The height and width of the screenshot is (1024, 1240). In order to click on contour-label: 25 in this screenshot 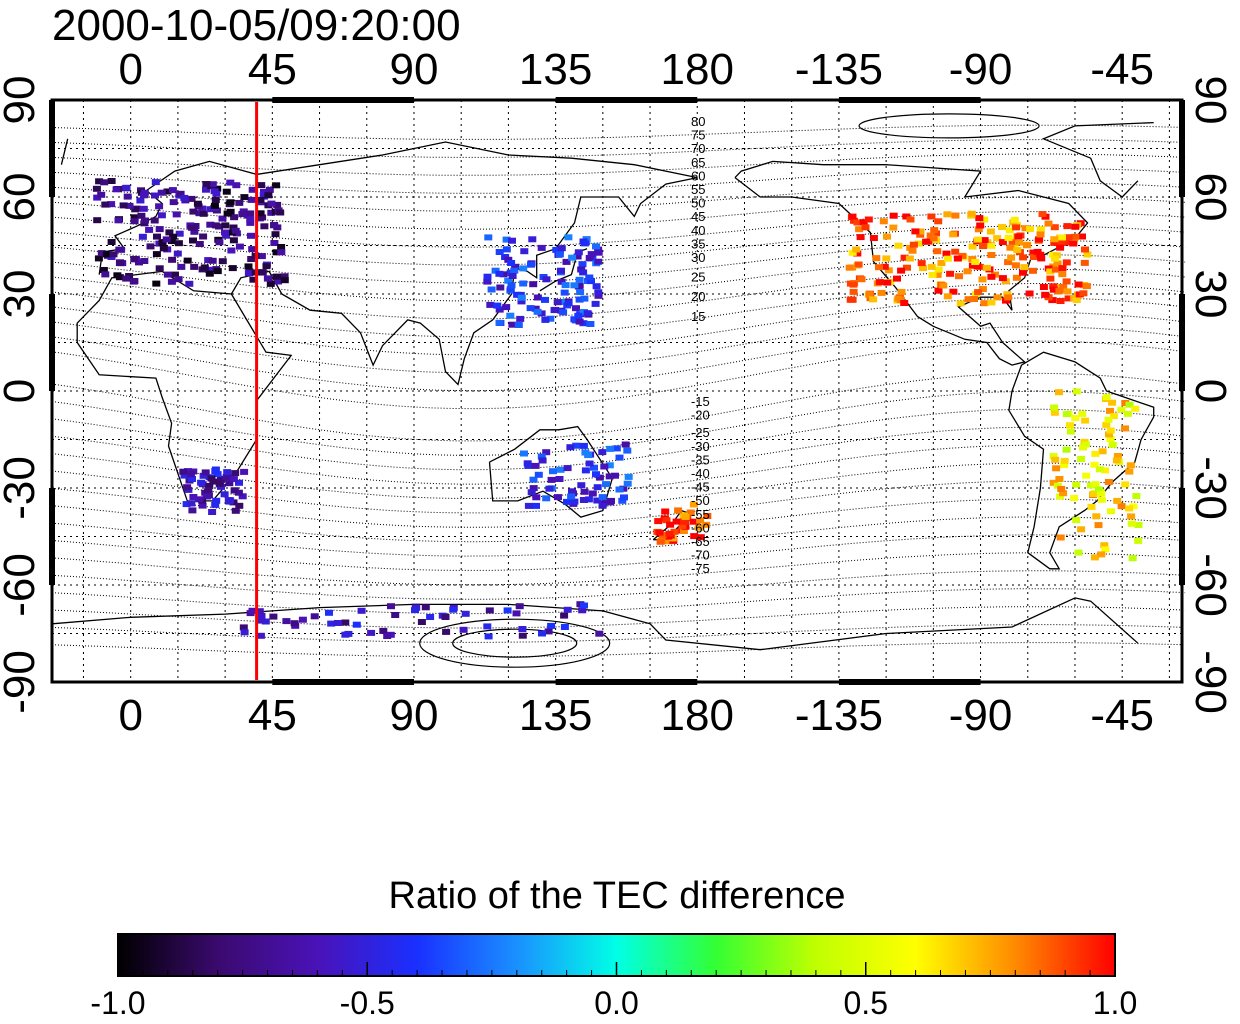, I will do `click(698, 277)`.